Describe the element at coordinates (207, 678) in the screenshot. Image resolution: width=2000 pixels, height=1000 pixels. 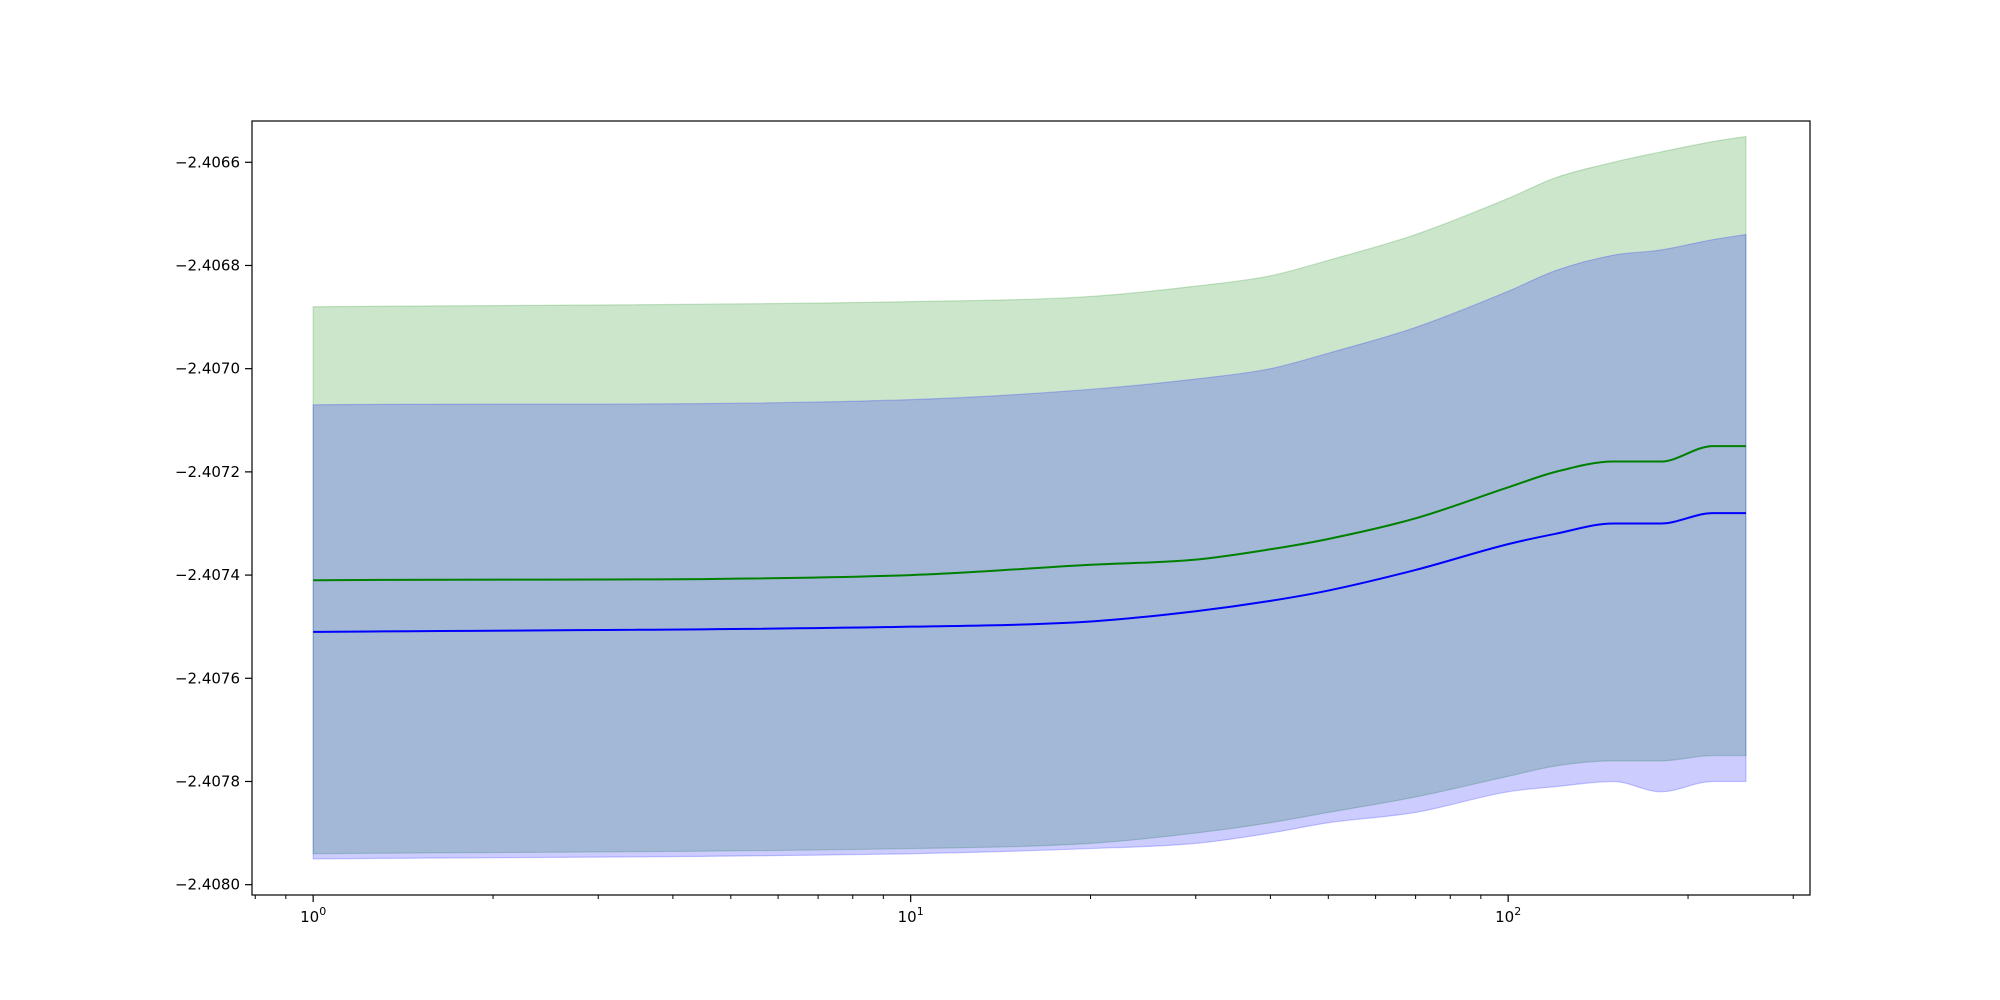
I see `y-tick-label: −2.4076` at that location.